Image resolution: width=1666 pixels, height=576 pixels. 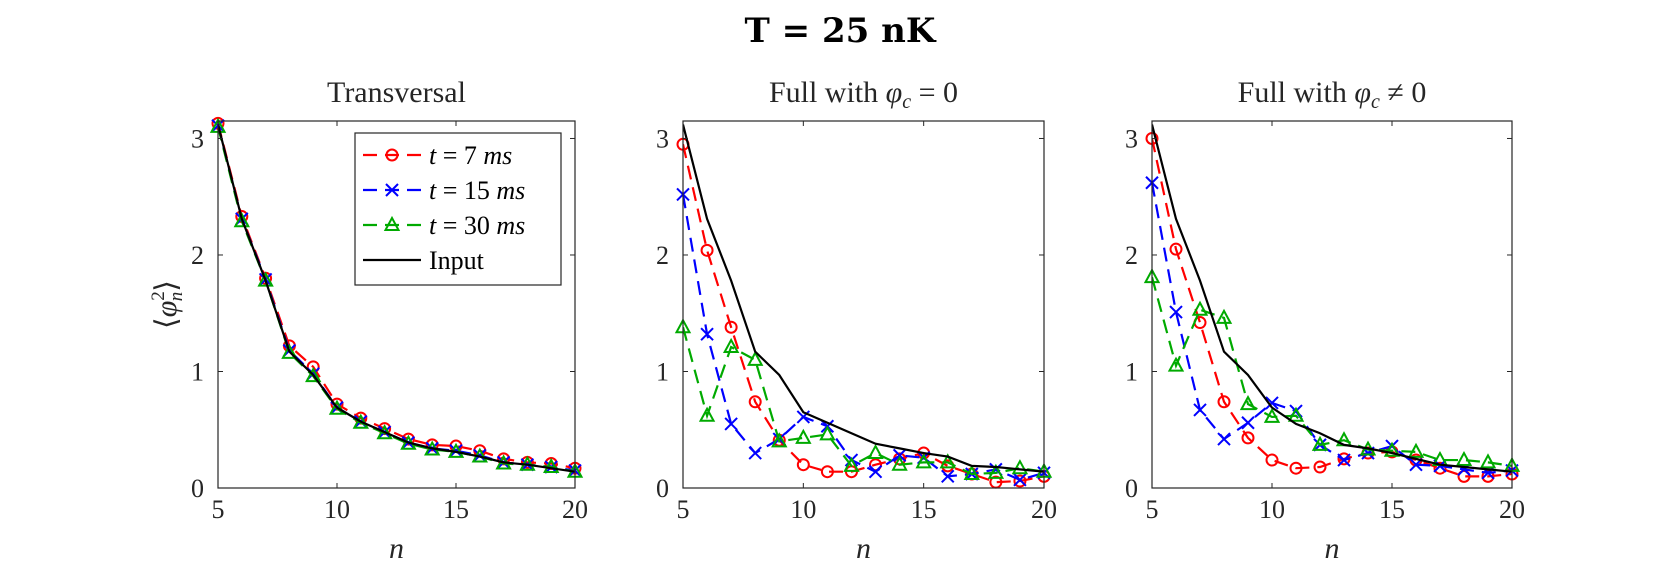 What do you see at coordinates (477, 225) in the screenshot?
I see `legend-label-t-30-ms: t = 30 ms` at bounding box center [477, 225].